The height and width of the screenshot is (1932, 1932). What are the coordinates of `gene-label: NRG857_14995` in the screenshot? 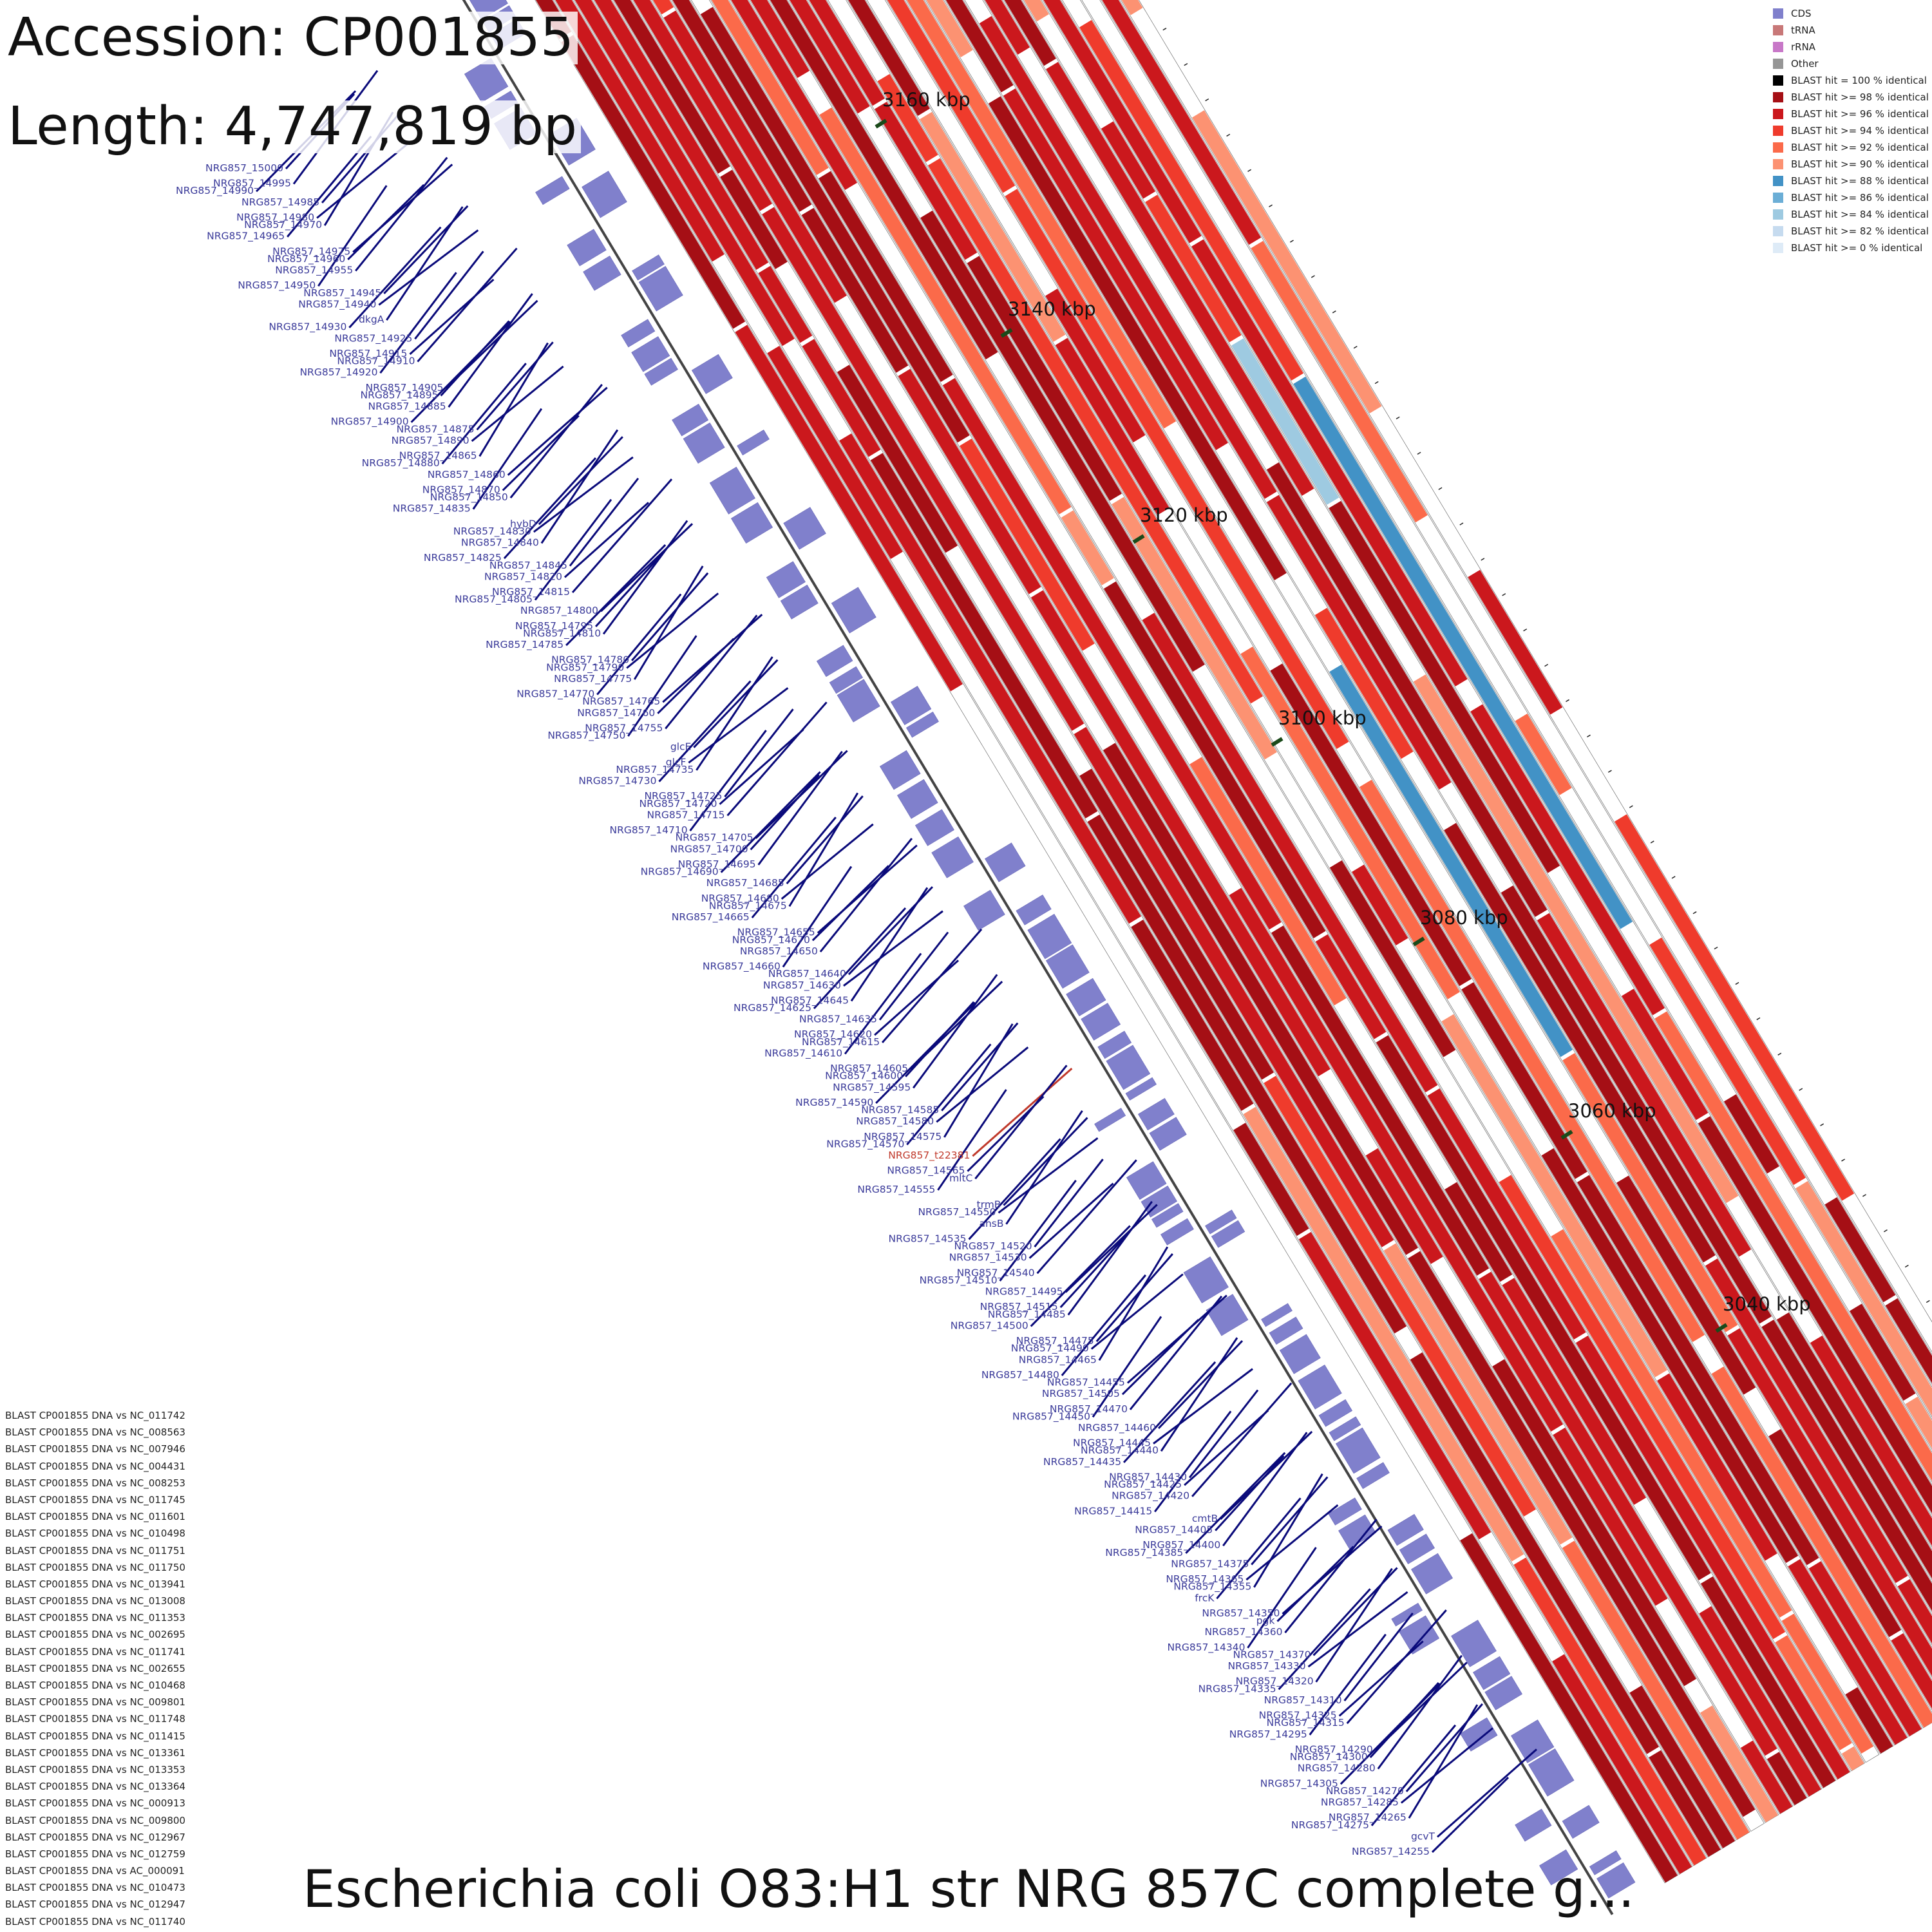 It's located at (252, 184).